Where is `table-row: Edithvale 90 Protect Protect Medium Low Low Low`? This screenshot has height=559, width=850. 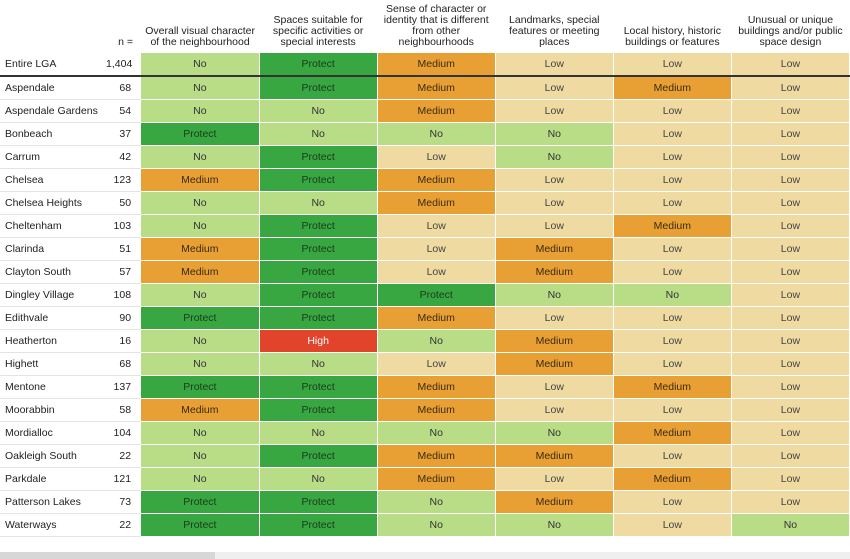
table-row: Edithvale 90 Protect Protect Medium Low Low Low is located at coordinates (425, 318).